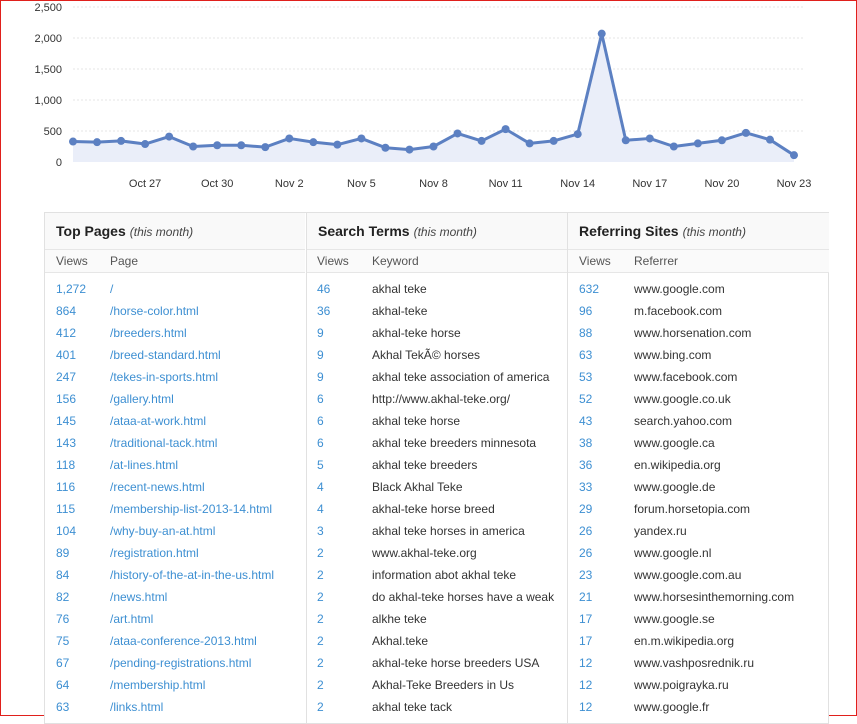 The width and height of the screenshot is (857, 724). I want to click on views-count-link: 23, so click(586, 575).